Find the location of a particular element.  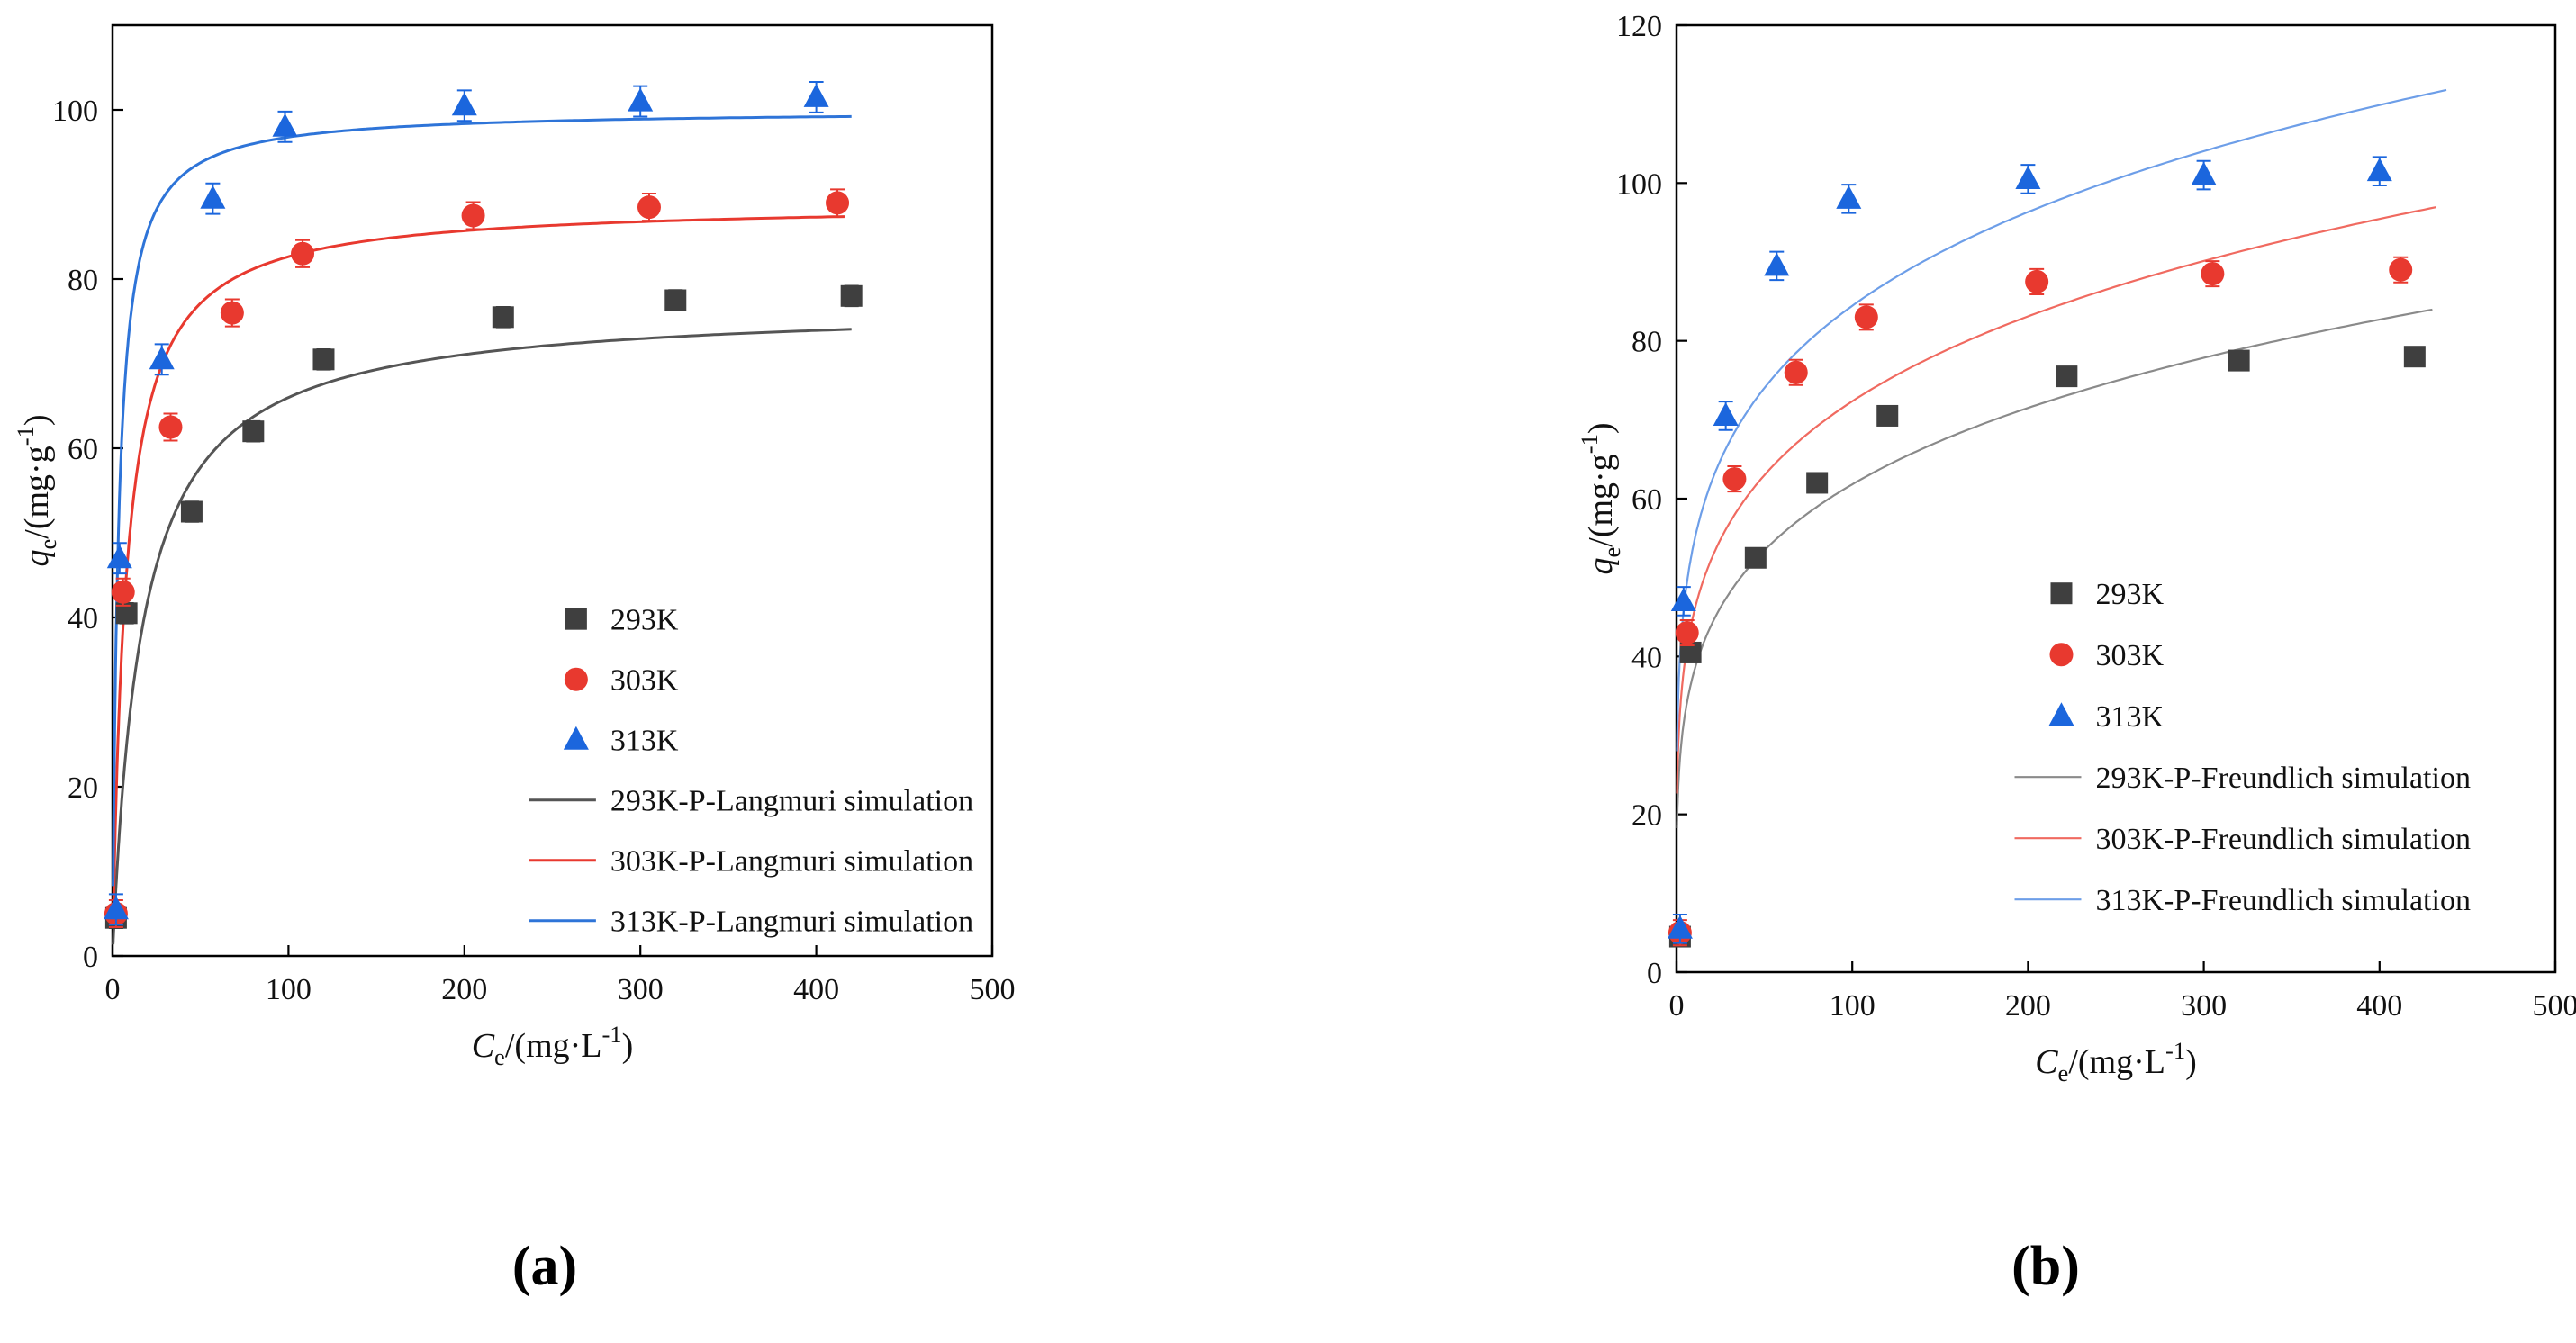

legend-label: 313K-P-Langmuri simulation is located at coordinates (791, 922).